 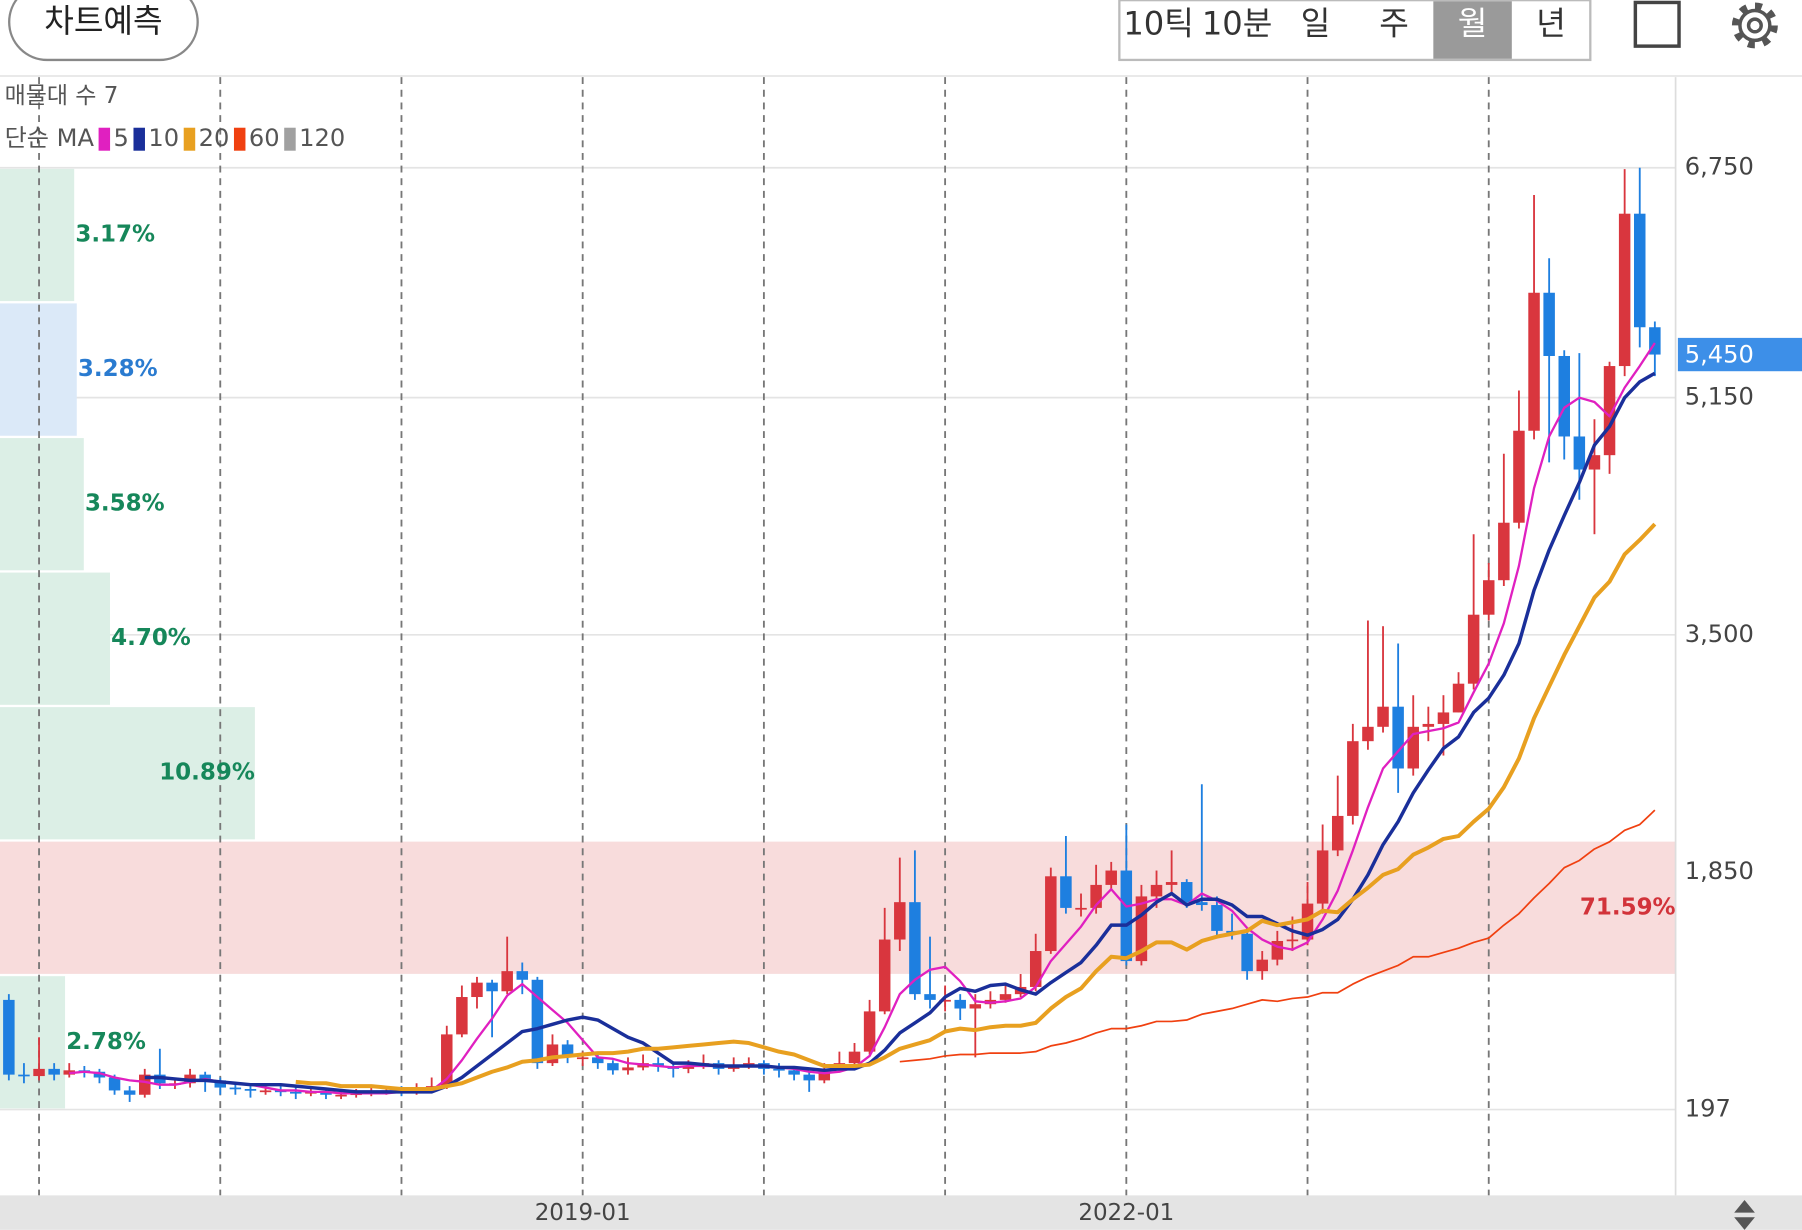 What do you see at coordinates (1708, 1109) in the screenshot?
I see `y-tick-label: 197` at bounding box center [1708, 1109].